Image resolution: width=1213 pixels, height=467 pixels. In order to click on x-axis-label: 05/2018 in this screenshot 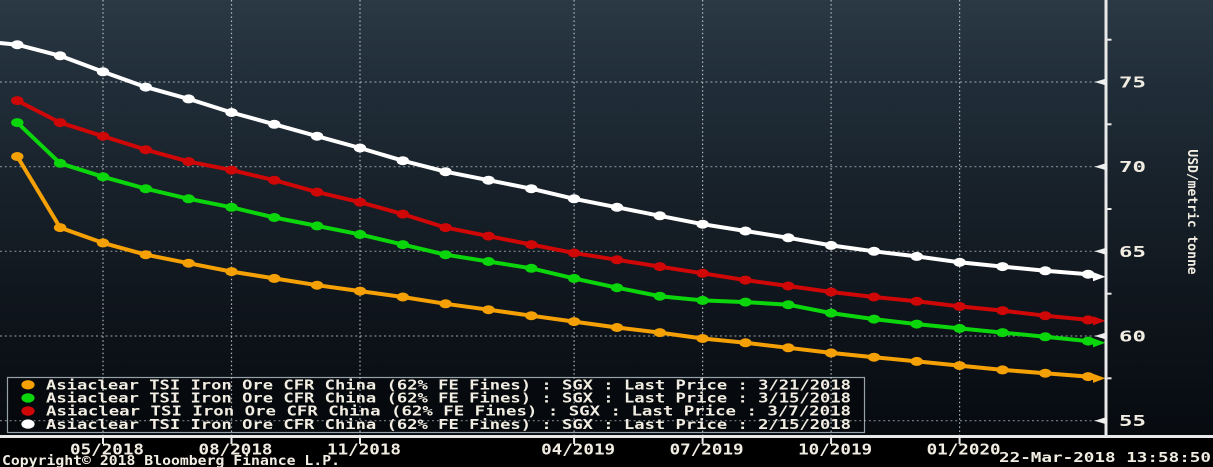, I will do `click(107, 450)`.